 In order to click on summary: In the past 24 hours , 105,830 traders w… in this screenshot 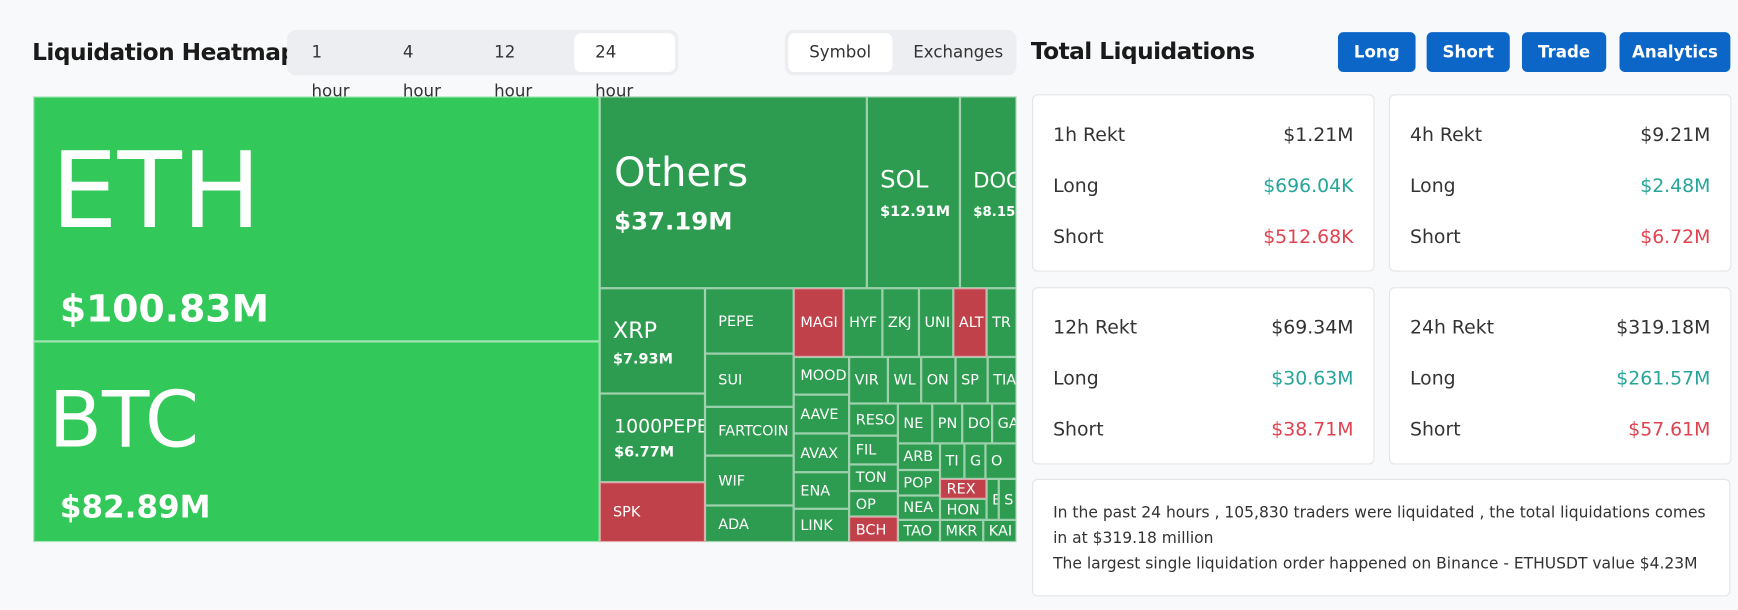, I will do `click(1381, 537)`.